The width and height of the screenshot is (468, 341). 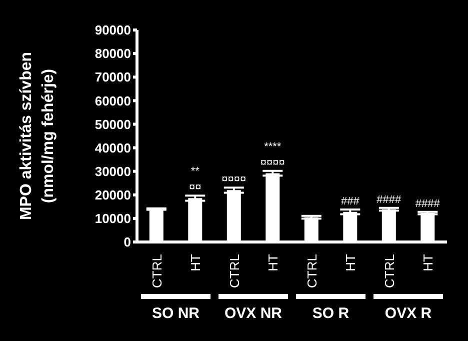 I want to click on y-tick-label: 60000, so click(x=112, y=100).